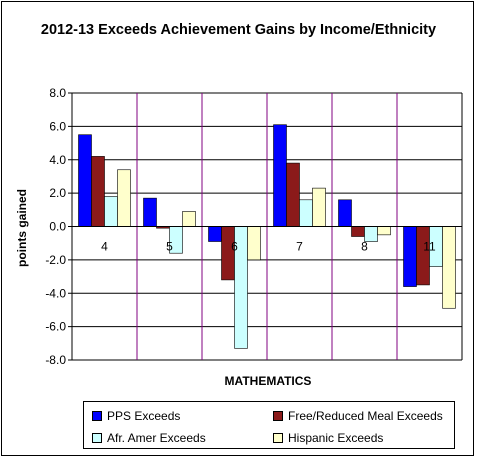 The width and height of the screenshot is (477, 459). What do you see at coordinates (55, 260) in the screenshot?
I see `y-tick-label: -2.0` at bounding box center [55, 260].